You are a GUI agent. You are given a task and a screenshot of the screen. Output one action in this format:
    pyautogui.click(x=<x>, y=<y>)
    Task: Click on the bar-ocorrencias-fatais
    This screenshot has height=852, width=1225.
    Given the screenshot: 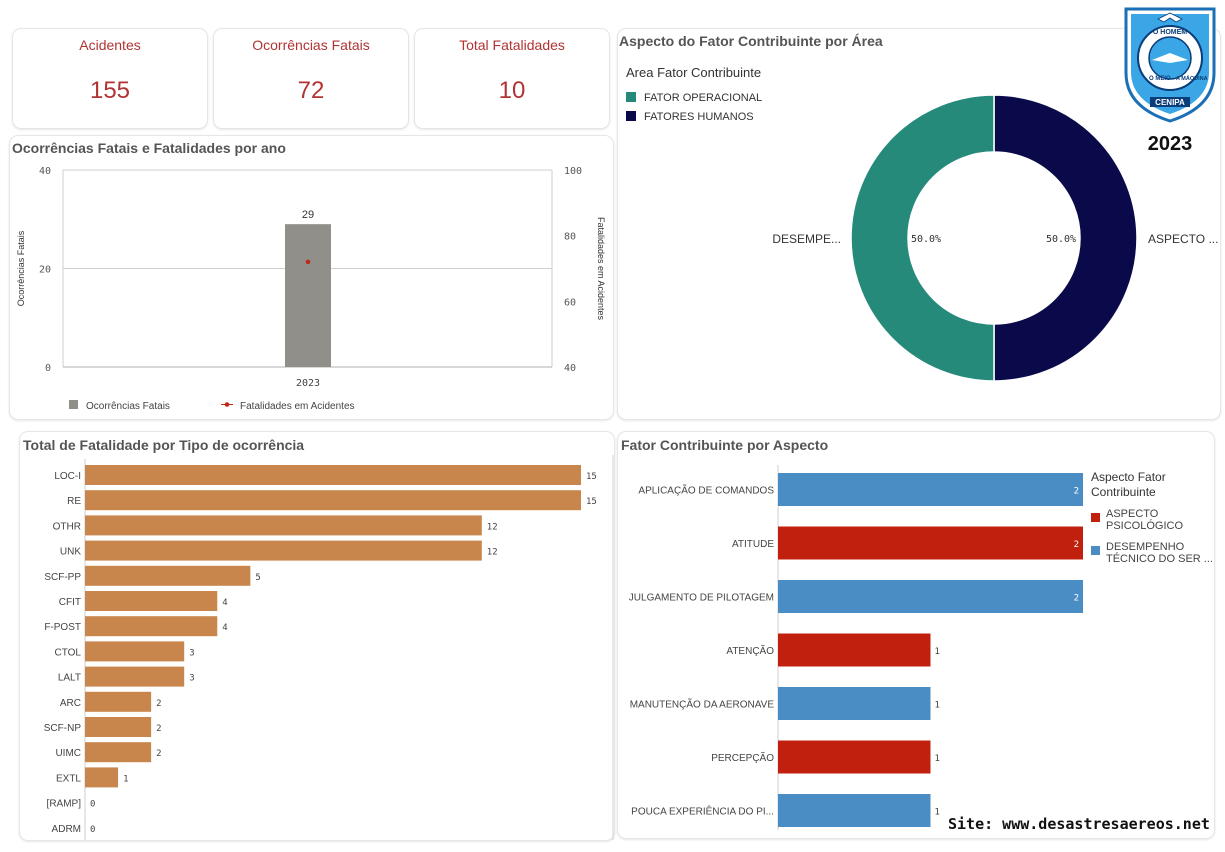 What is the action you would take?
    pyautogui.click(x=308, y=295)
    